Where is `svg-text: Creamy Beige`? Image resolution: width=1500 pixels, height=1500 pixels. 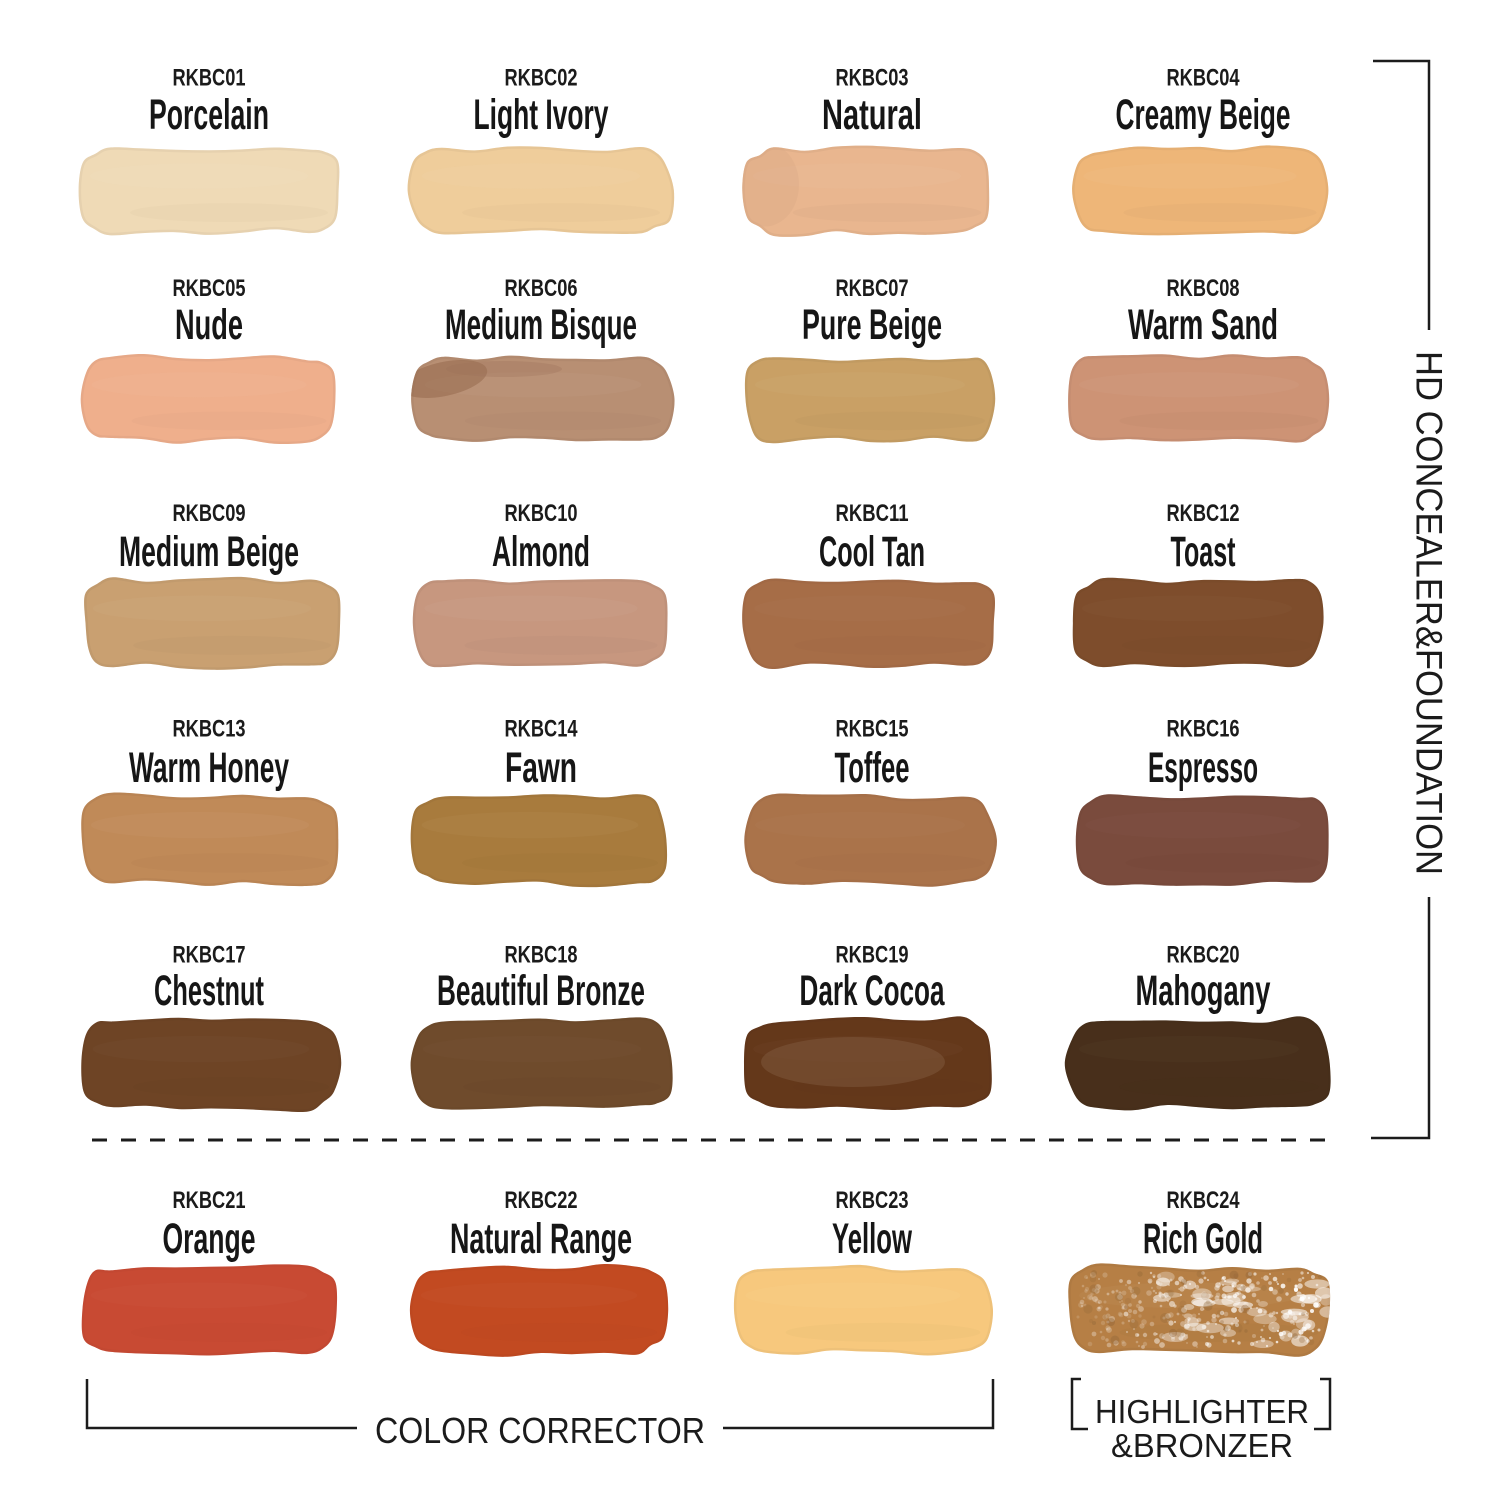 svg-text: Creamy Beige is located at coordinates (1203, 115).